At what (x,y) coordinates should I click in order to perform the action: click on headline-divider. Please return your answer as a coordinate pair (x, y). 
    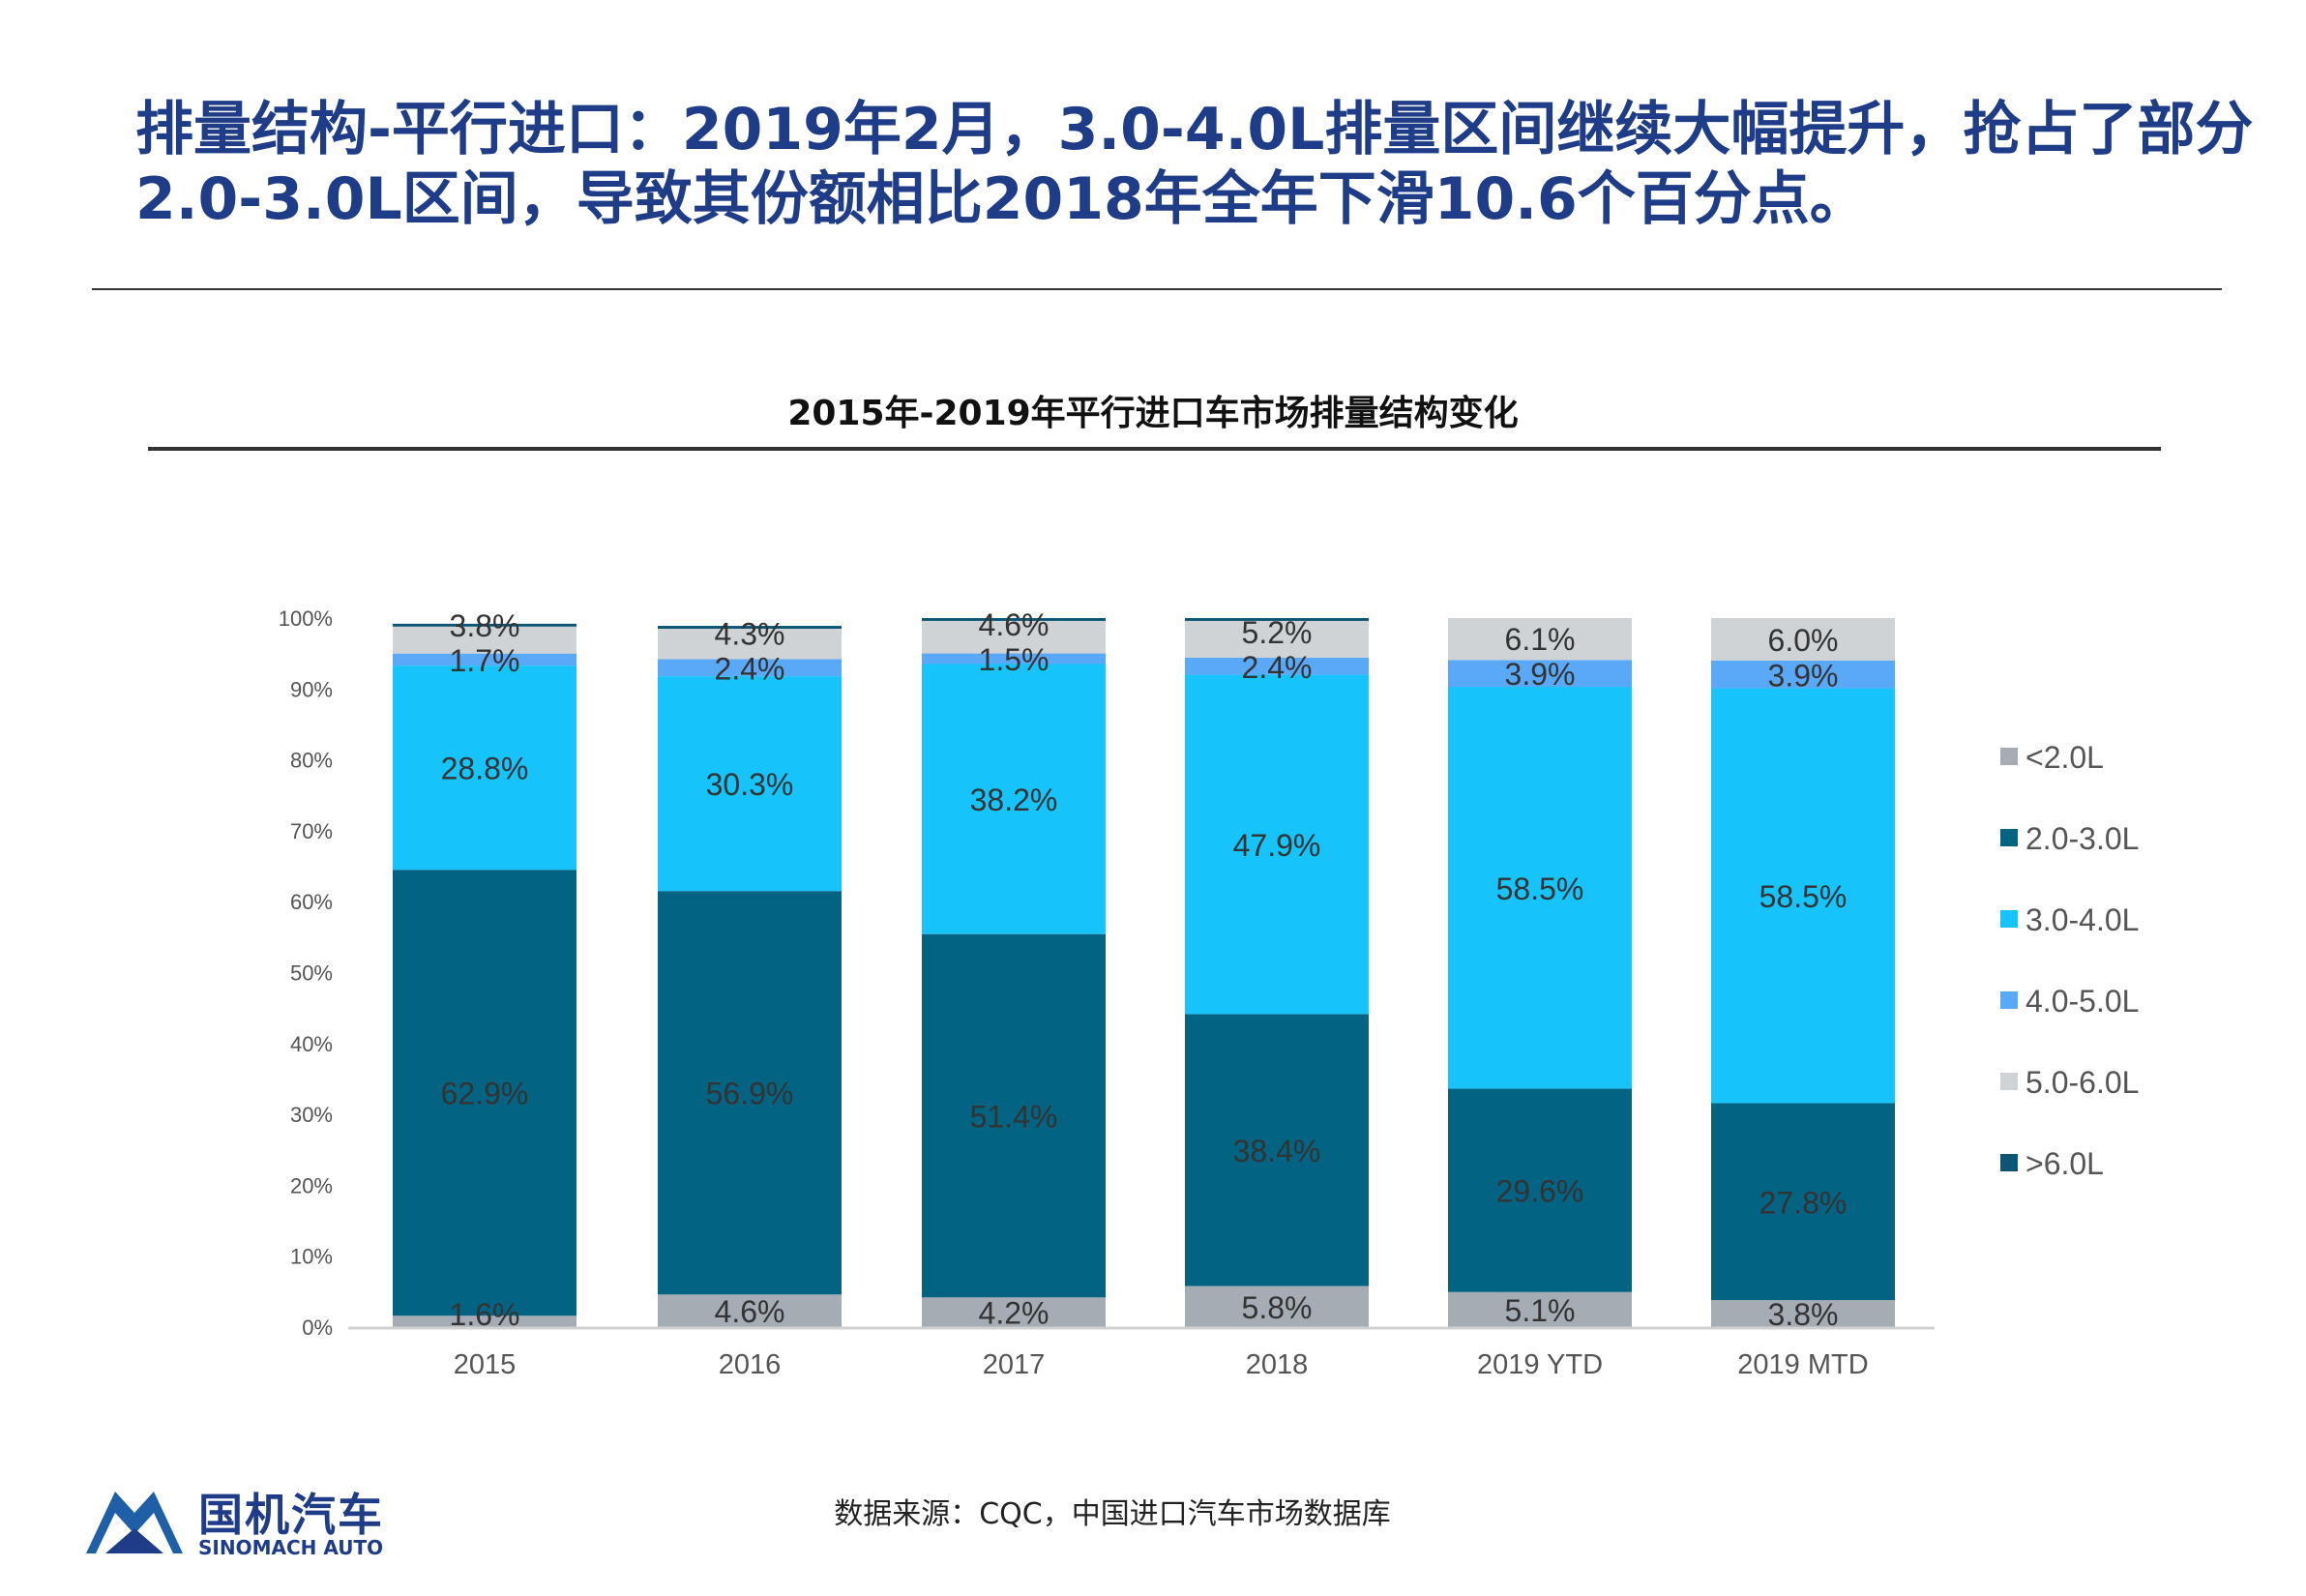
    Looking at the image, I should click on (1157, 289).